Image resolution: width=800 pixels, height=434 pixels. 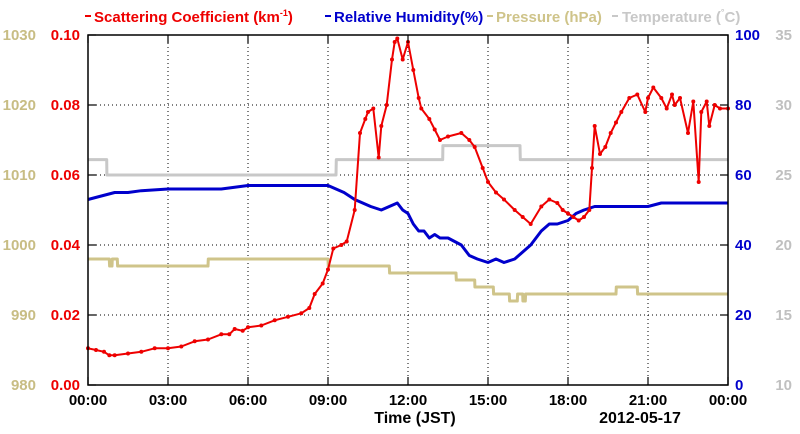 What do you see at coordinates (783, 175) in the screenshot?
I see `y-tick-label-temp: 25` at bounding box center [783, 175].